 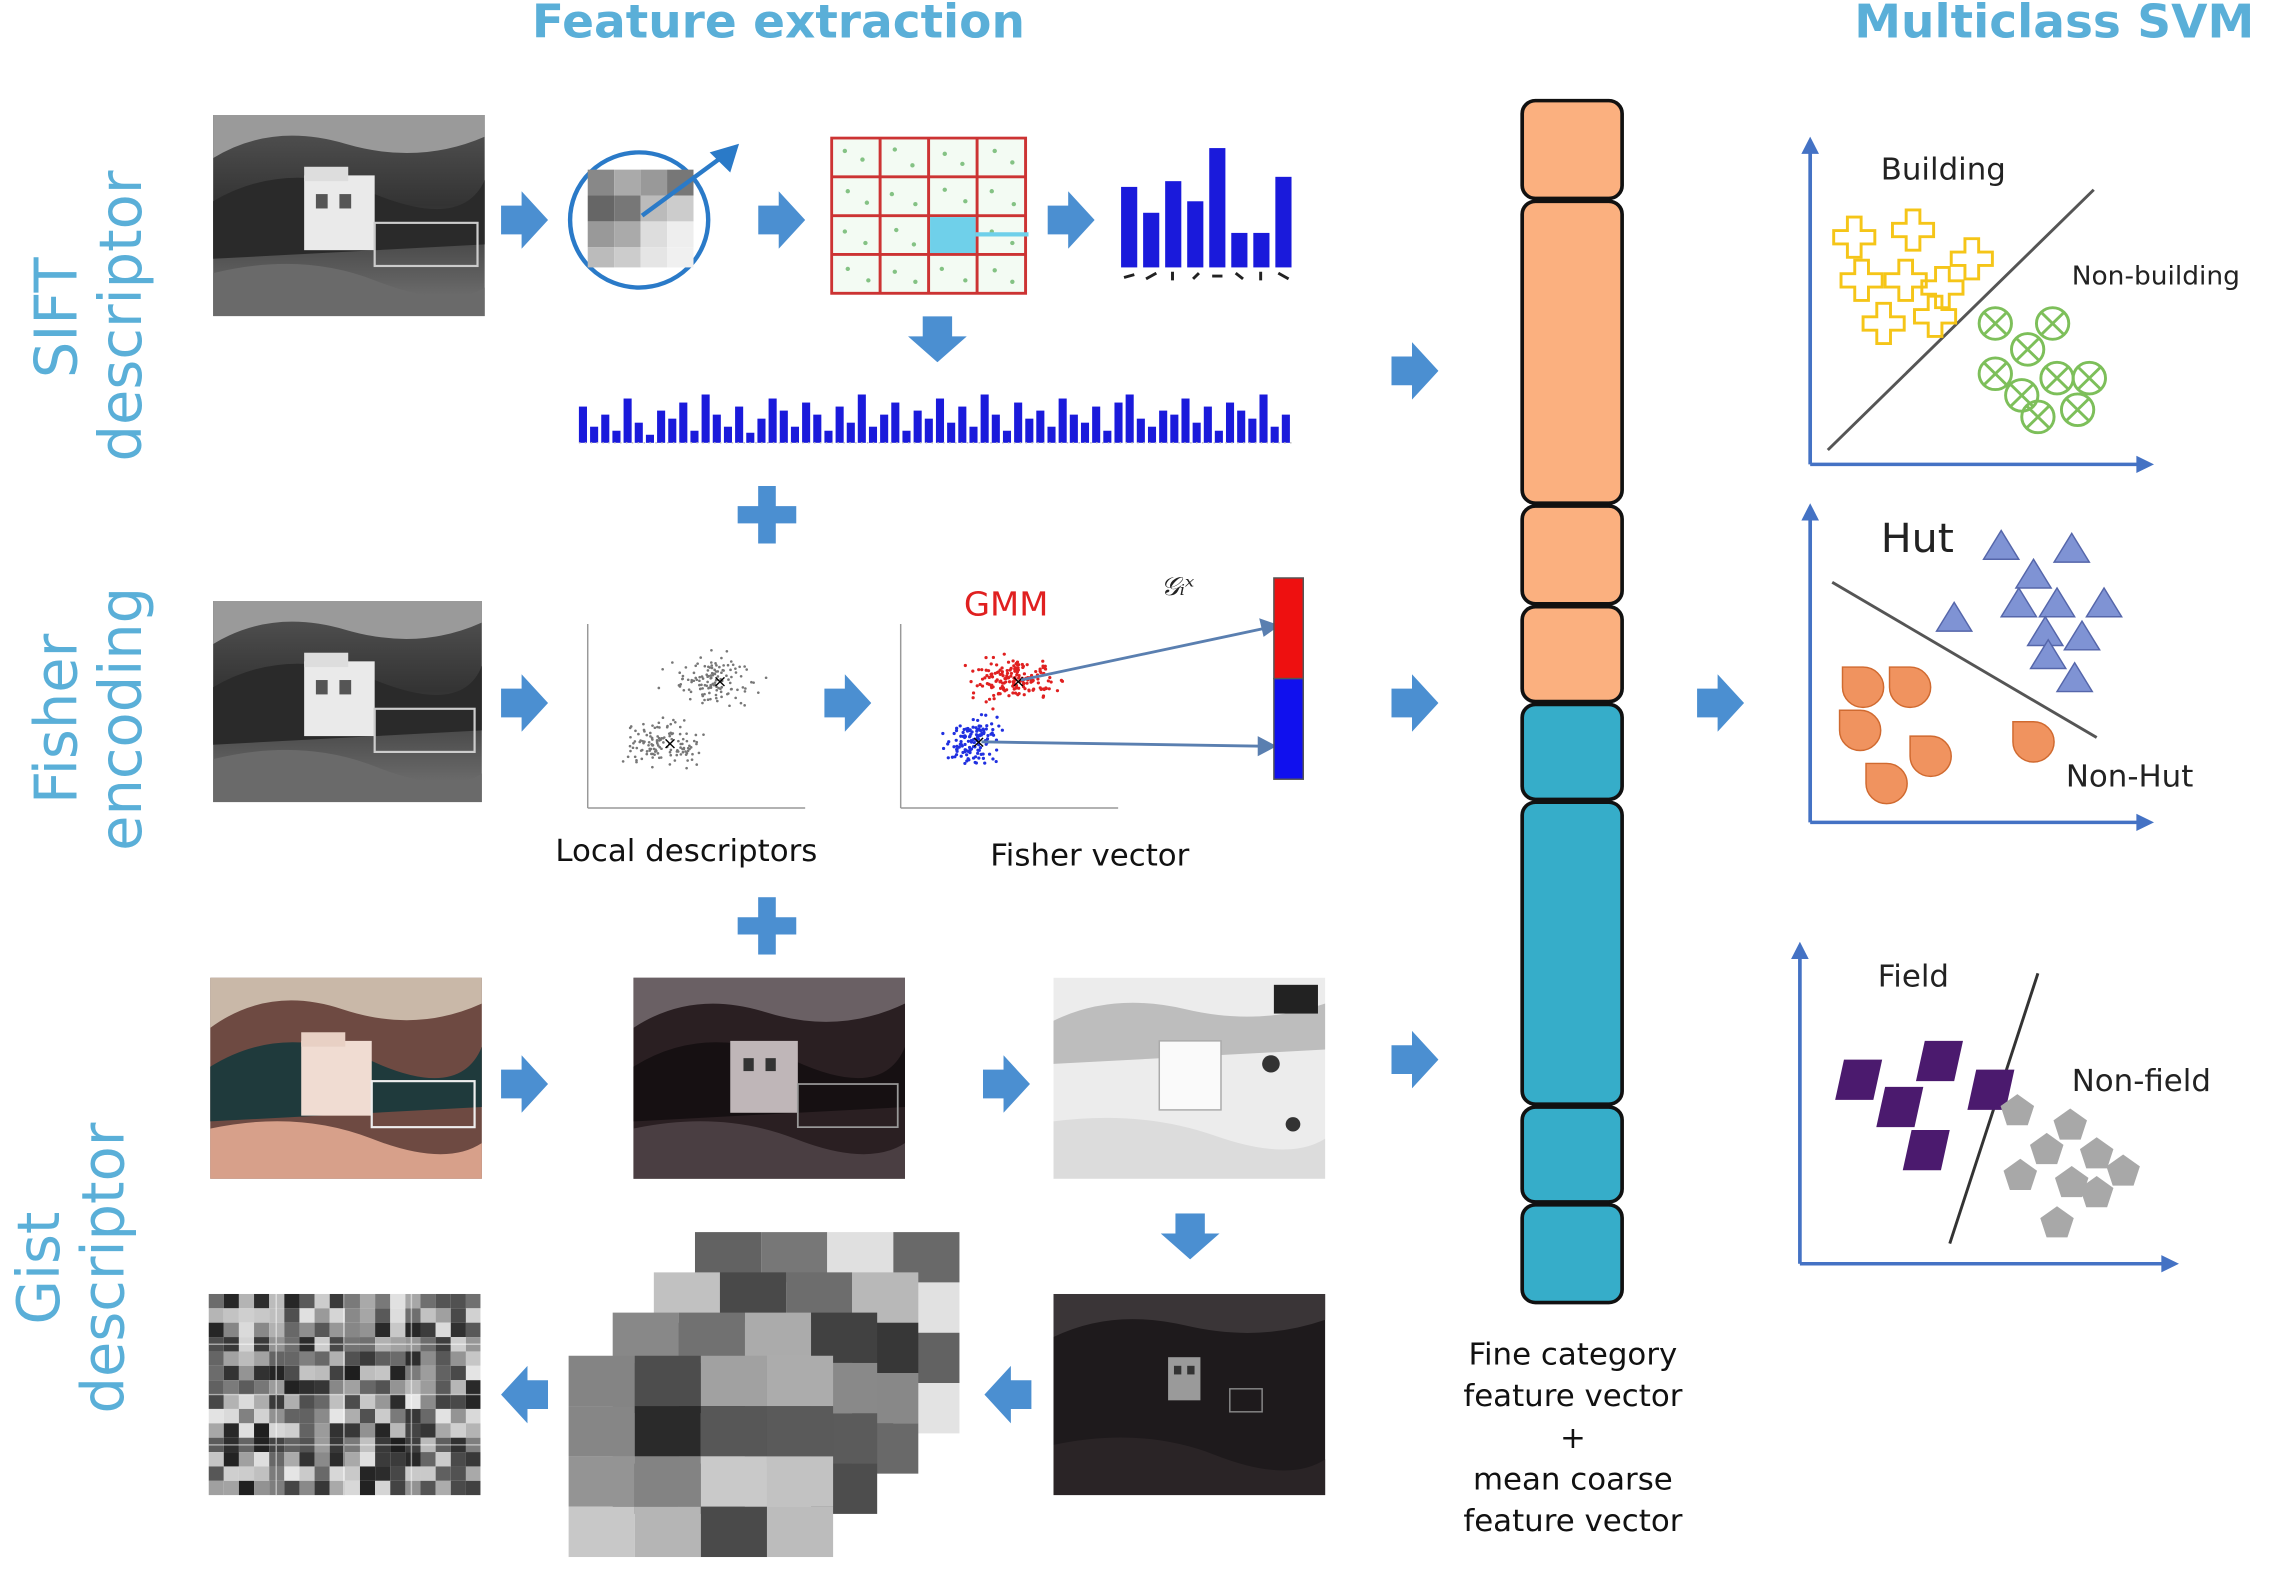 What do you see at coordinates (764, 1395) in the screenshot?
I see `gist-filter-stack` at bounding box center [764, 1395].